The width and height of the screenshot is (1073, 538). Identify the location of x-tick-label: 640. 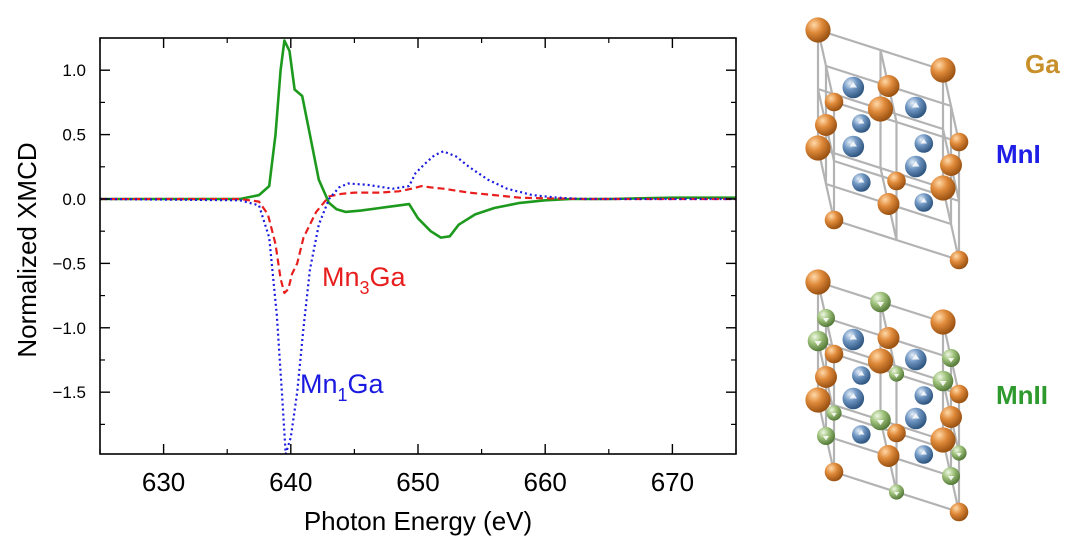
(290, 482).